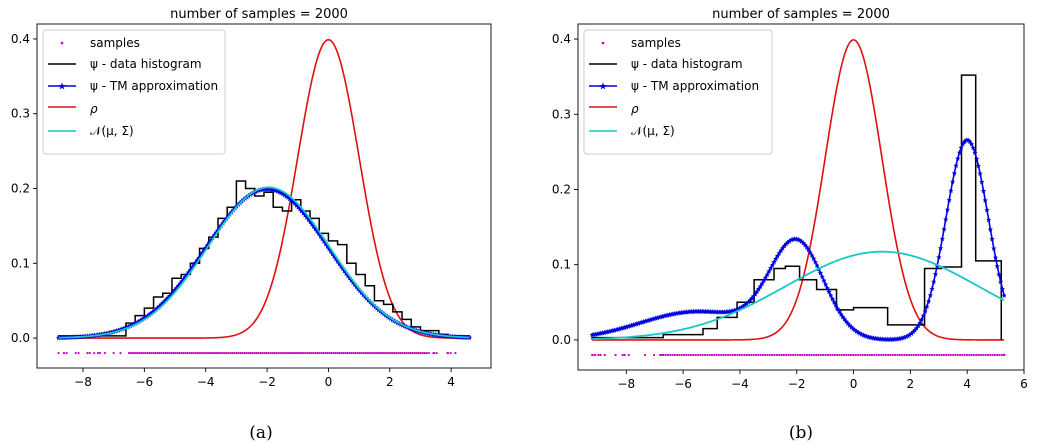 The height and width of the screenshot is (444, 1037). I want to click on y-axis-ticks-b: 0.0 0.1 0.2 0.3 0.4, so click(565, 189).